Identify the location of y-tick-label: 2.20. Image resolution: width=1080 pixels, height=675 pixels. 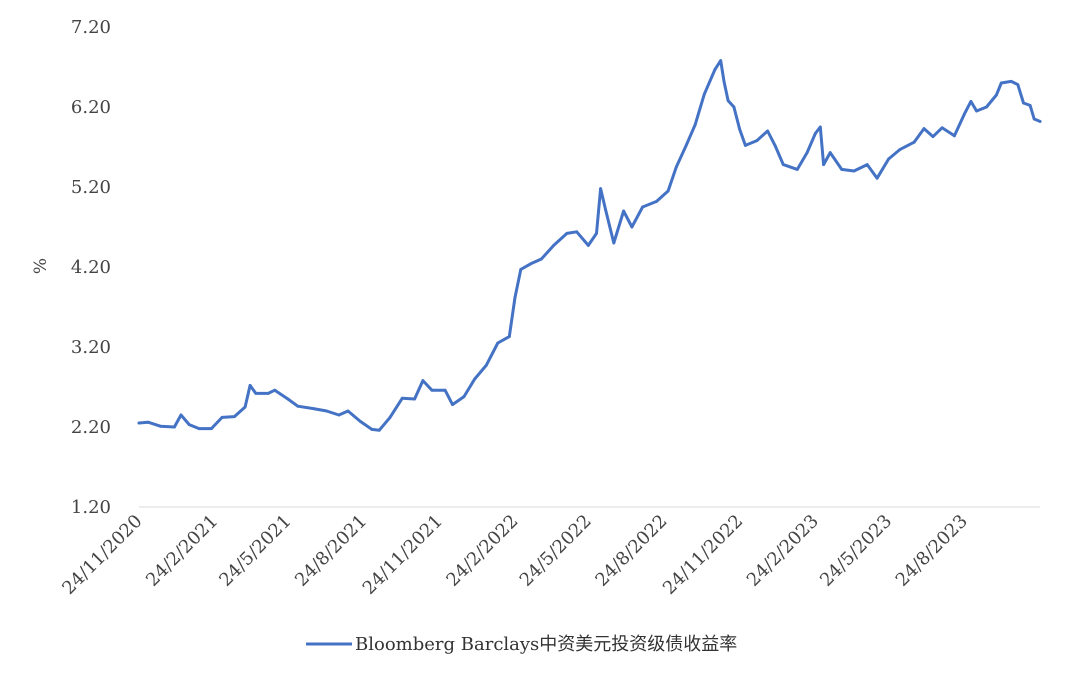
(91, 427).